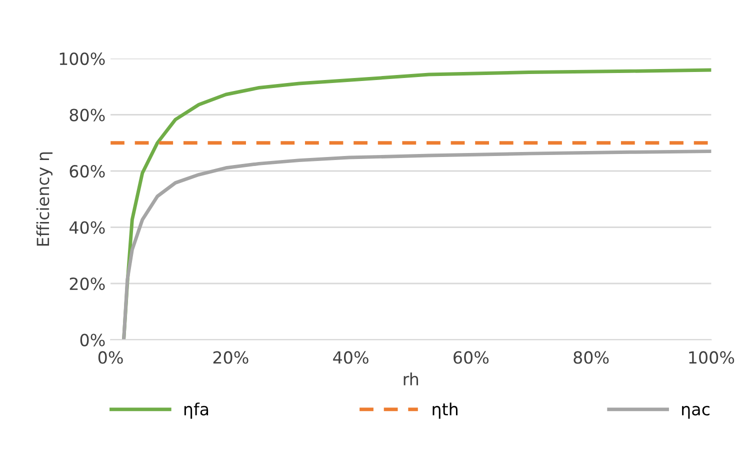  Describe the element at coordinates (82, 59) in the screenshot. I see `y-tick-label: 100%` at that location.